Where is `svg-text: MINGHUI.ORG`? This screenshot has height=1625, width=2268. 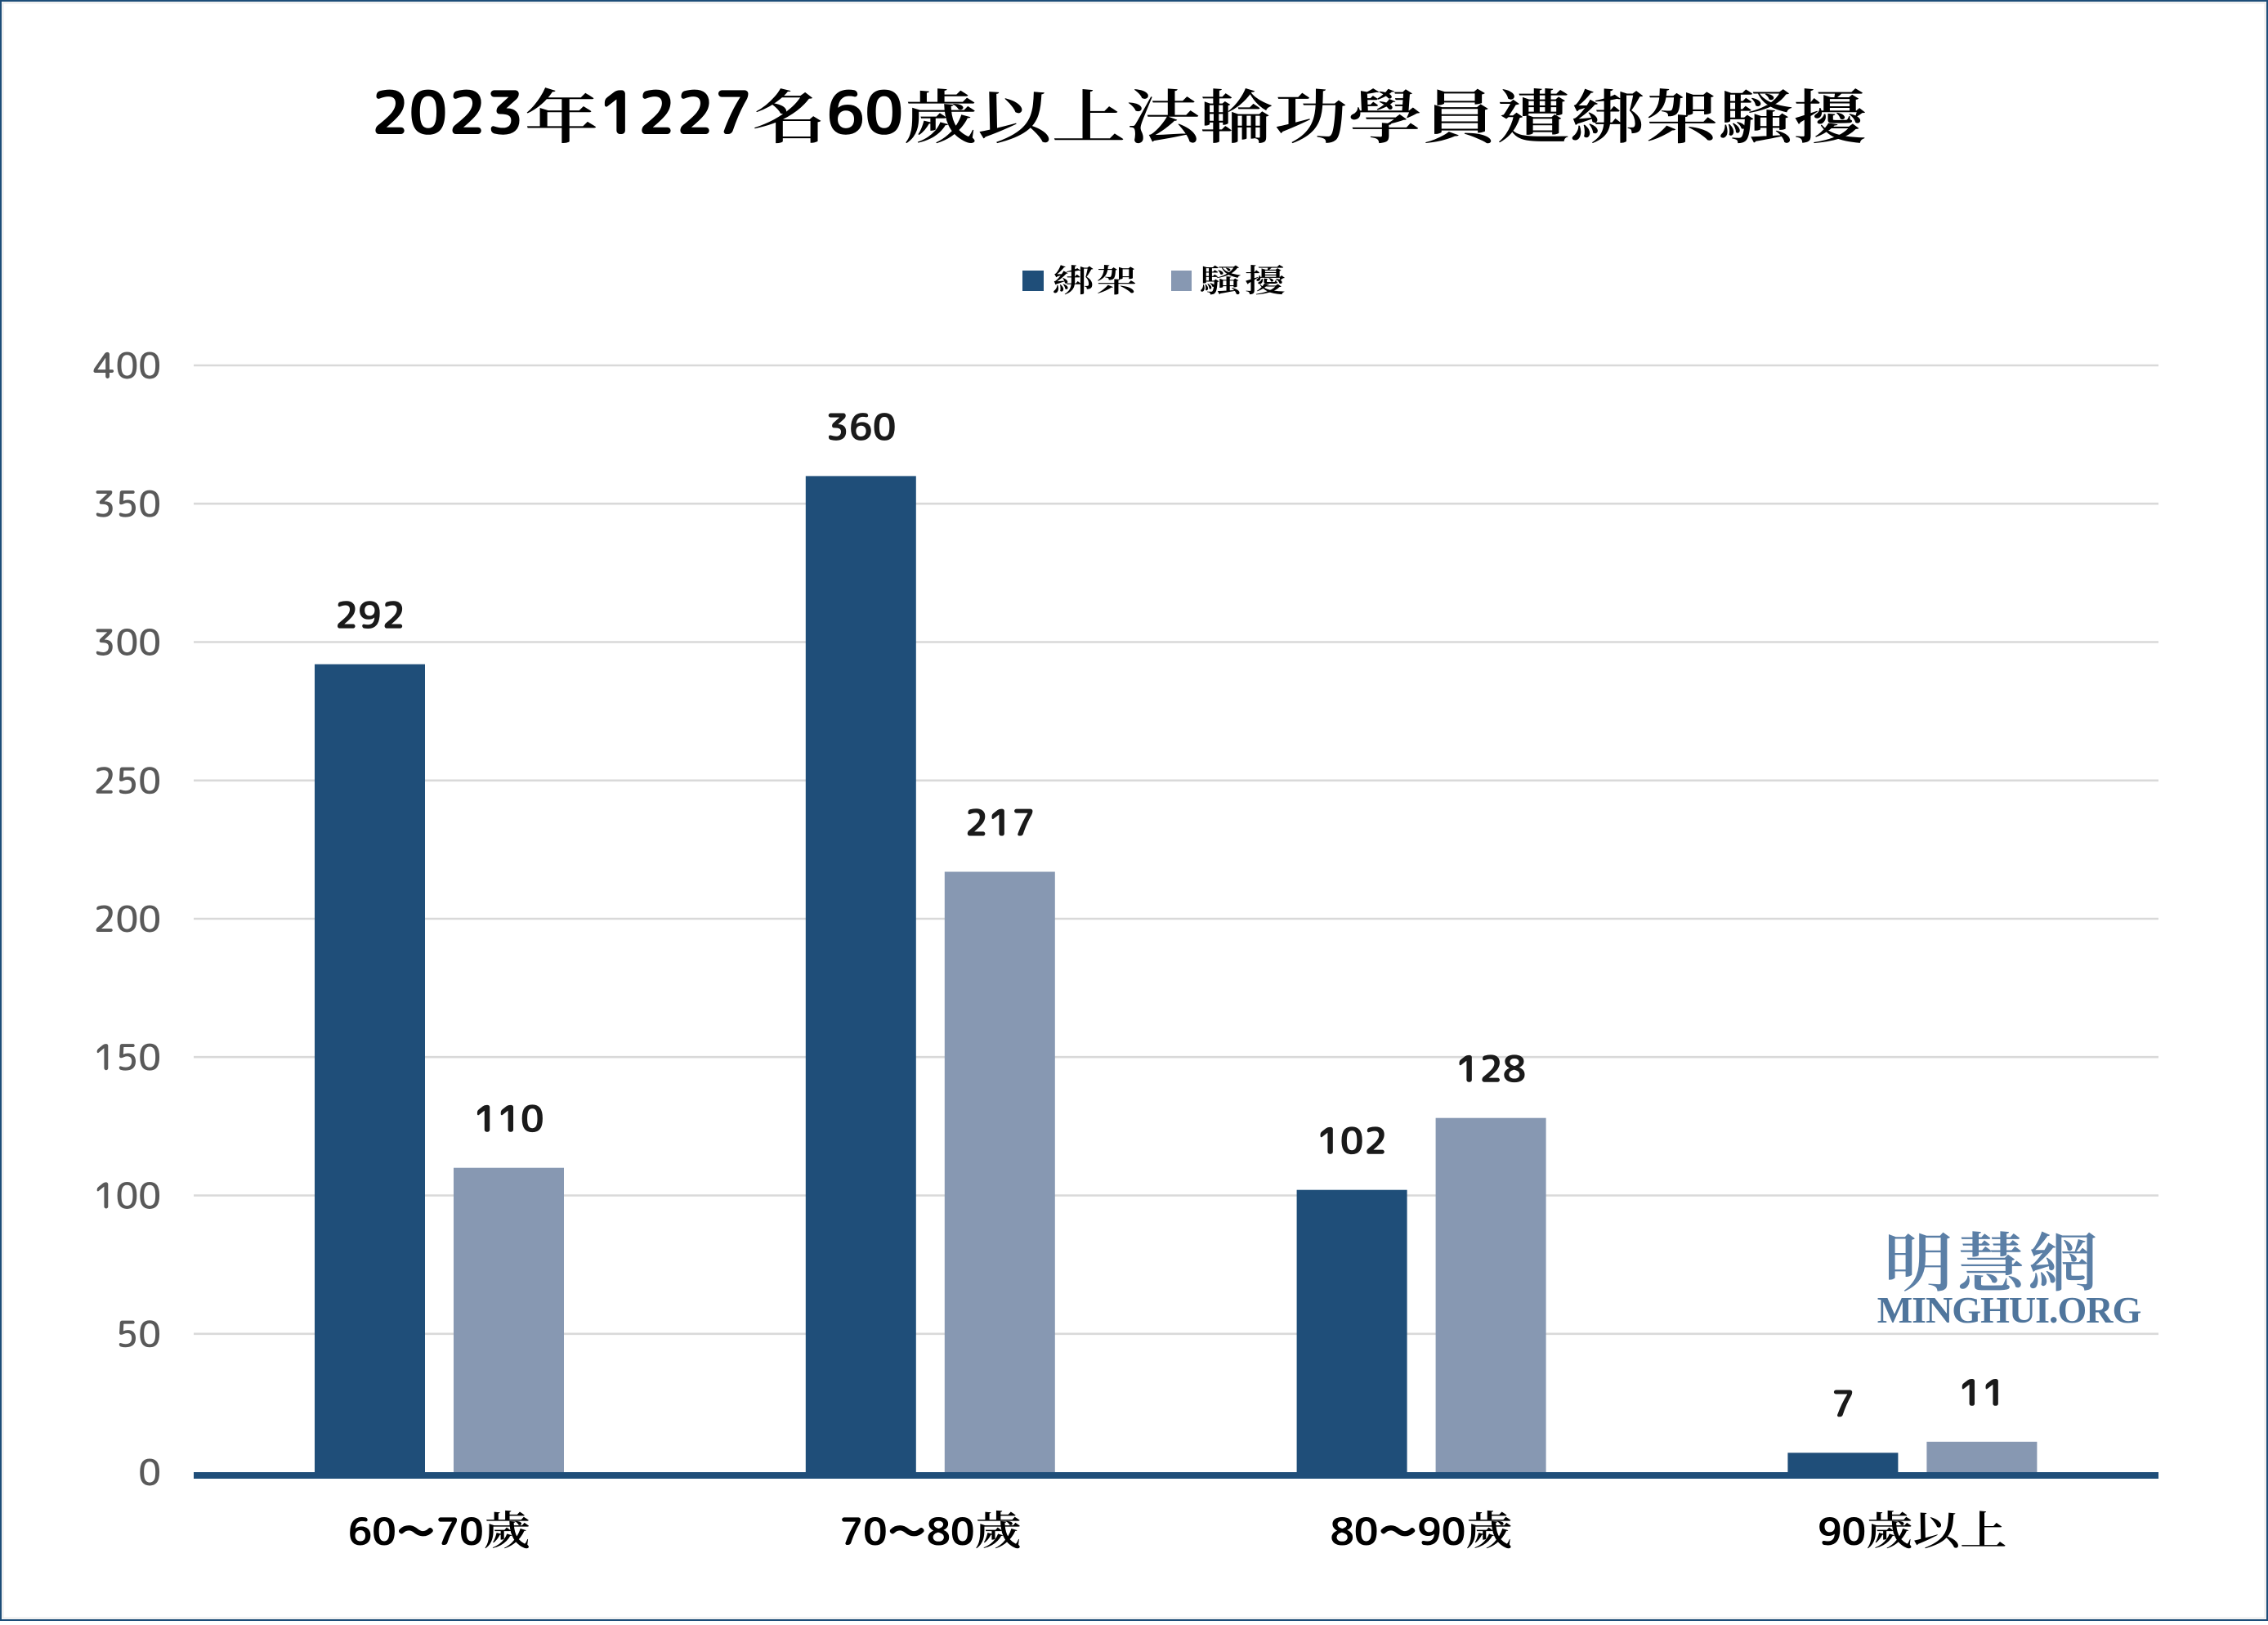
svg-text: MINGHUI.ORG is located at coordinates (2009, 1310).